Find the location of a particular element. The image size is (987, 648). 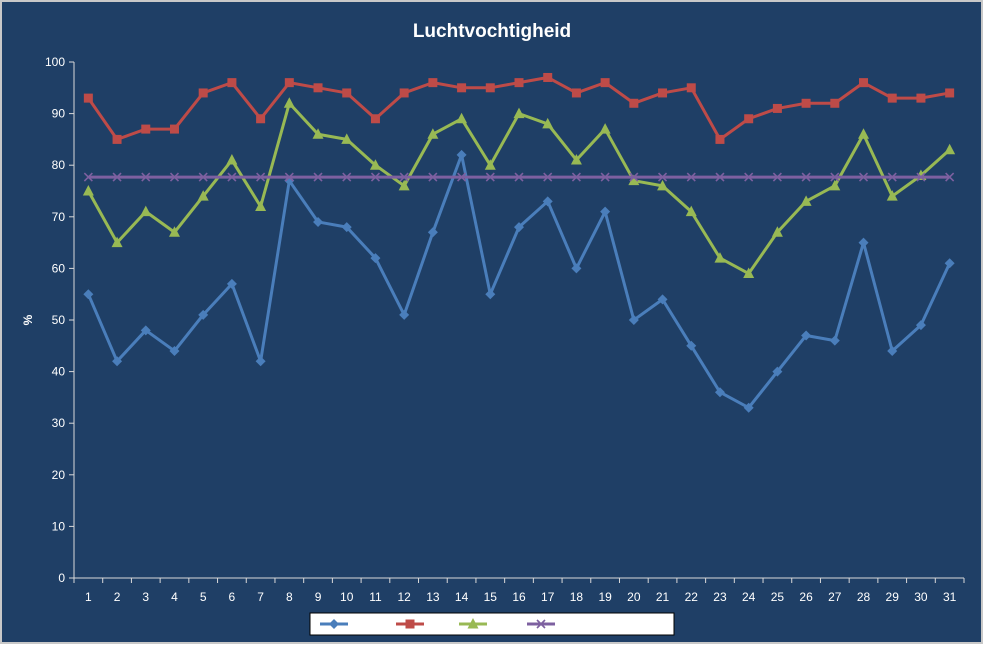

x-tick-label: 23 is located at coordinates (720, 597).